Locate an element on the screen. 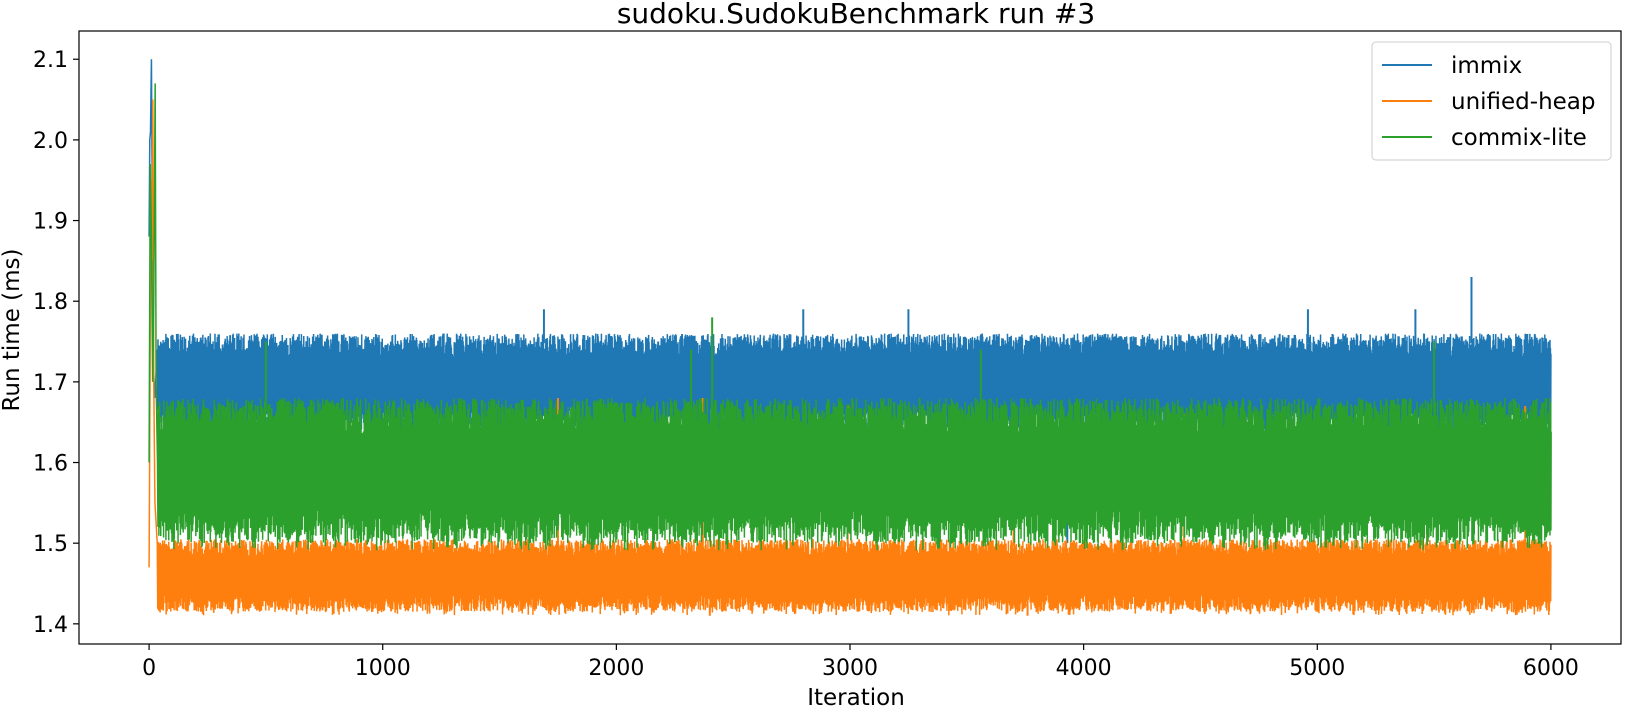  x-tick-label: 0 is located at coordinates (149, 668).